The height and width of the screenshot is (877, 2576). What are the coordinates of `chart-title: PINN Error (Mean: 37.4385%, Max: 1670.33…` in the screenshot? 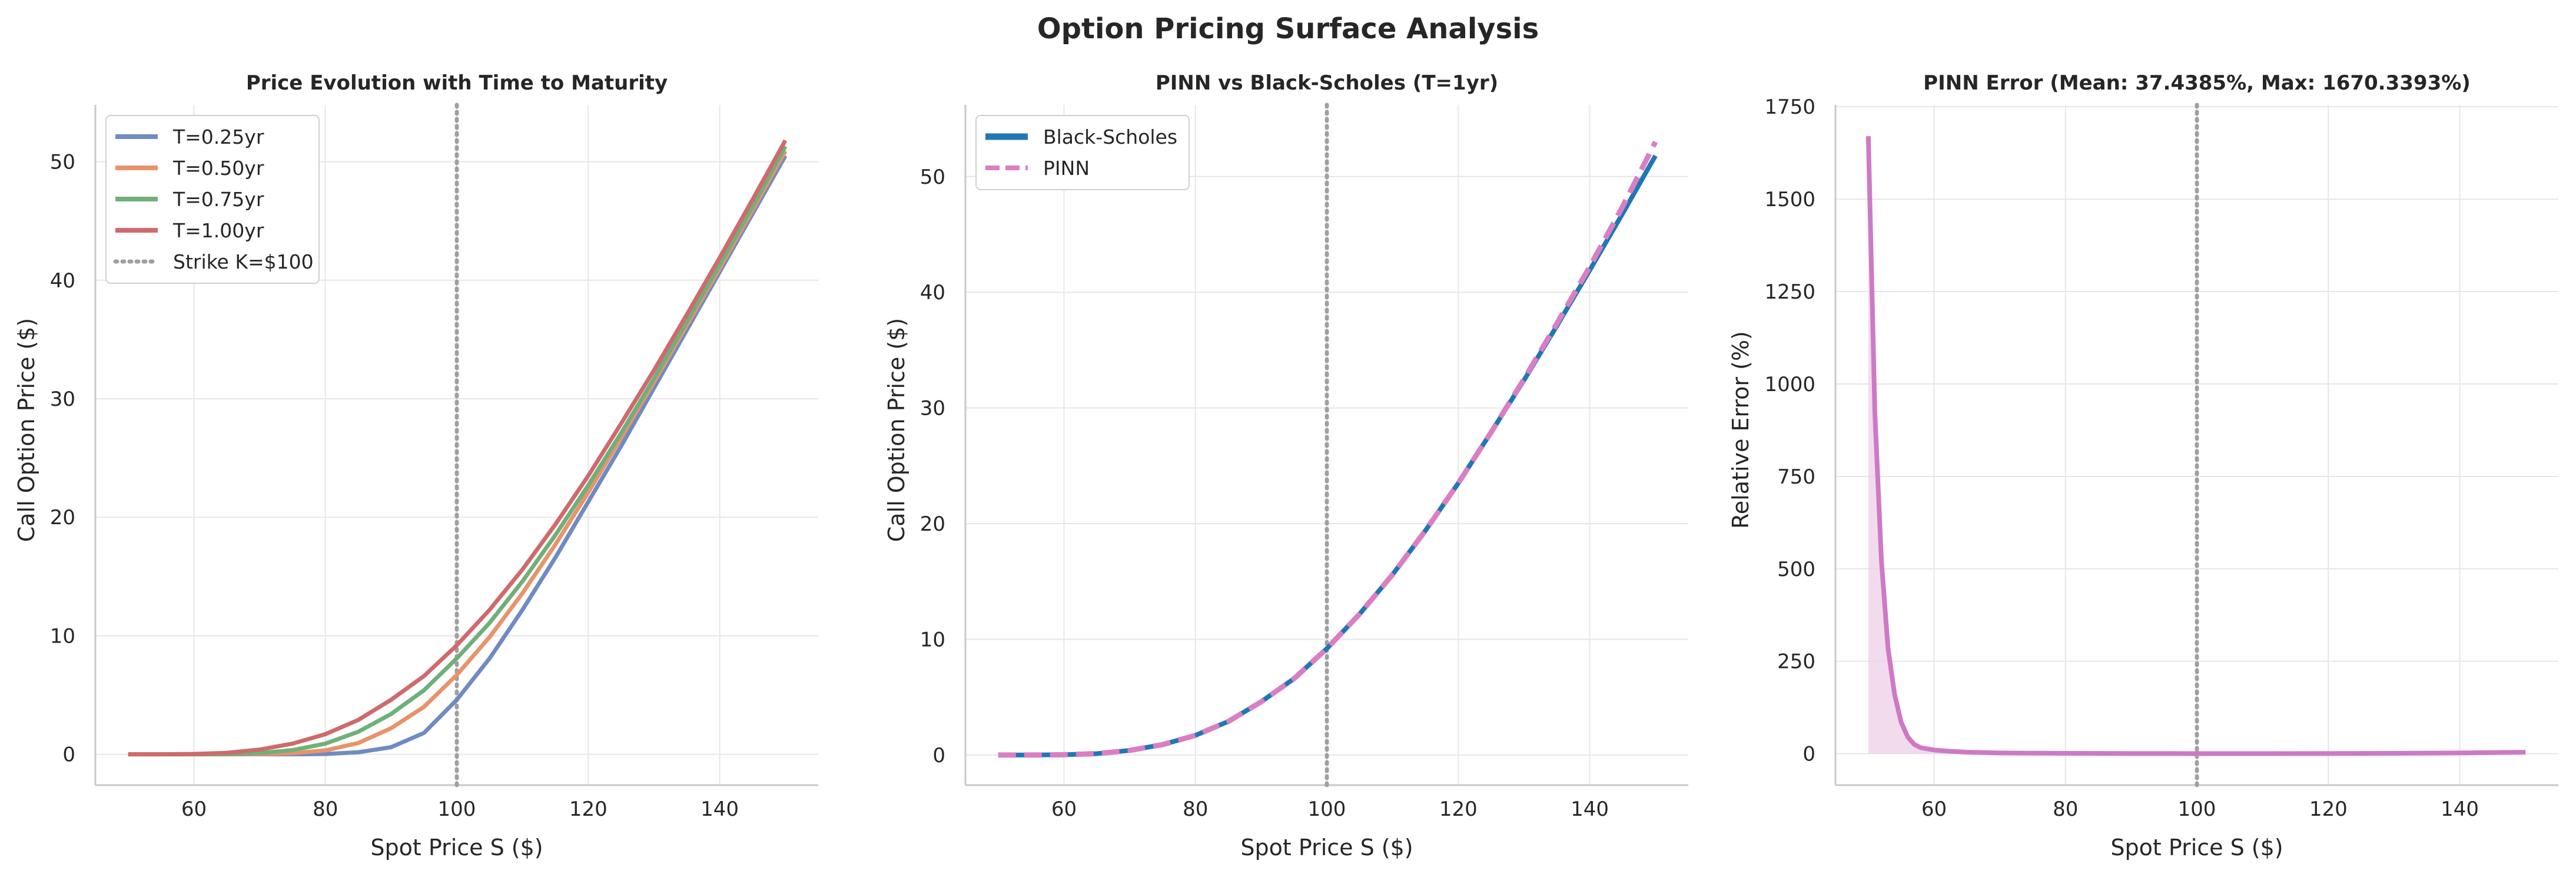 It's located at (2197, 83).